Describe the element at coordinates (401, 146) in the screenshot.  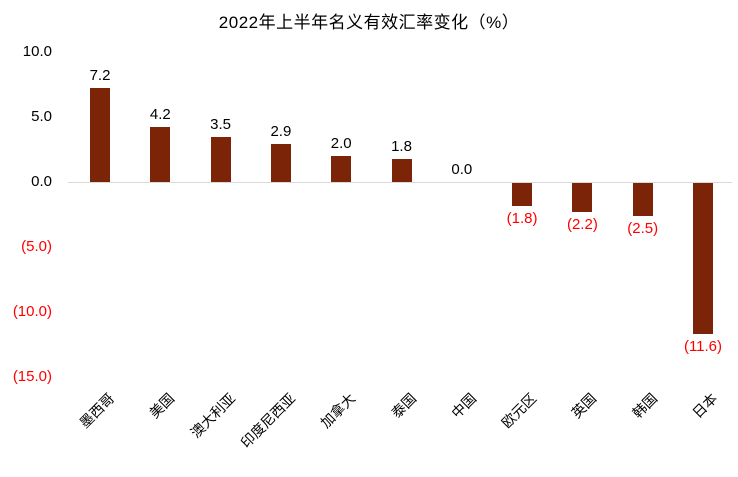
I see `bar-value-label: 1.8` at that location.